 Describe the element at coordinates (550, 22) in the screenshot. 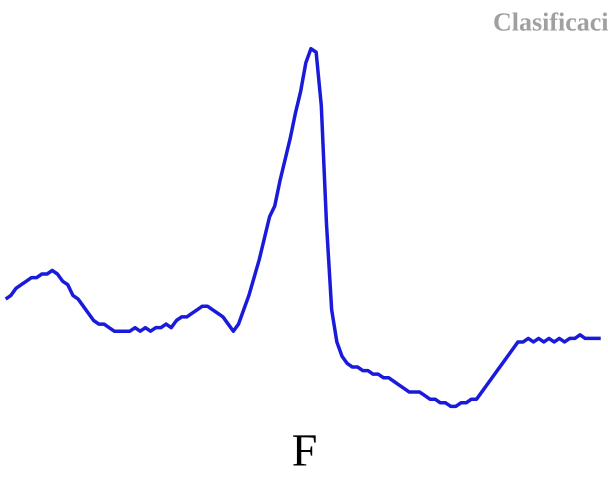

I see `chart-title: Clasificaci` at that location.